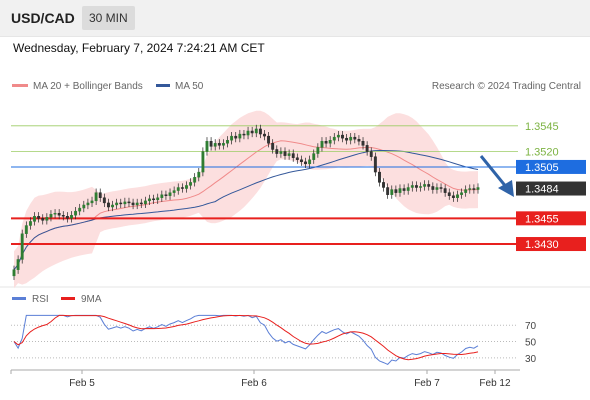 The width and height of the screenshot is (590, 400). What do you see at coordinates (189, 86) in the screenshot?
I see `ma50-legend-label: MA 50` at bounding box center [189, 86].